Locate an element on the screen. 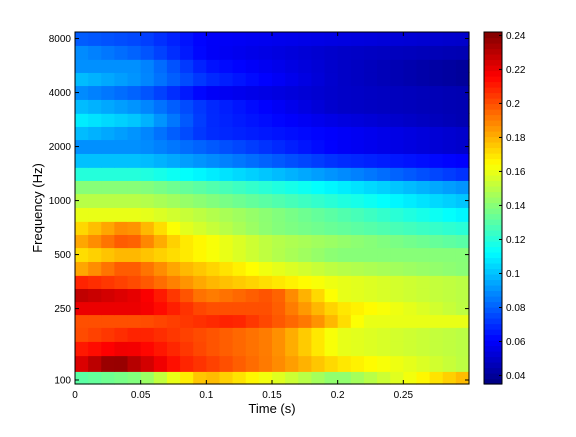 This screenshot has width=576, height=437. colorbar-tick-label: 0.18 is located at coordinates (516, 138).